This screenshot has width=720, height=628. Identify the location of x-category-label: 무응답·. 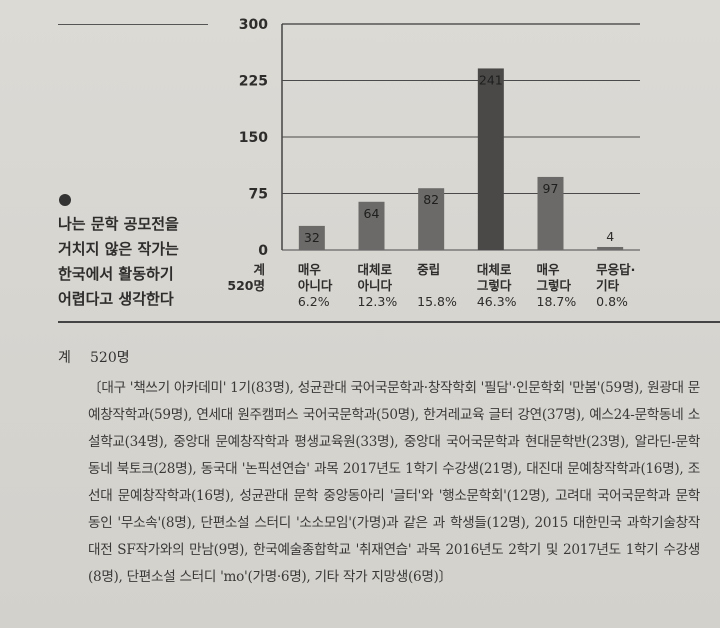
(615, 269).